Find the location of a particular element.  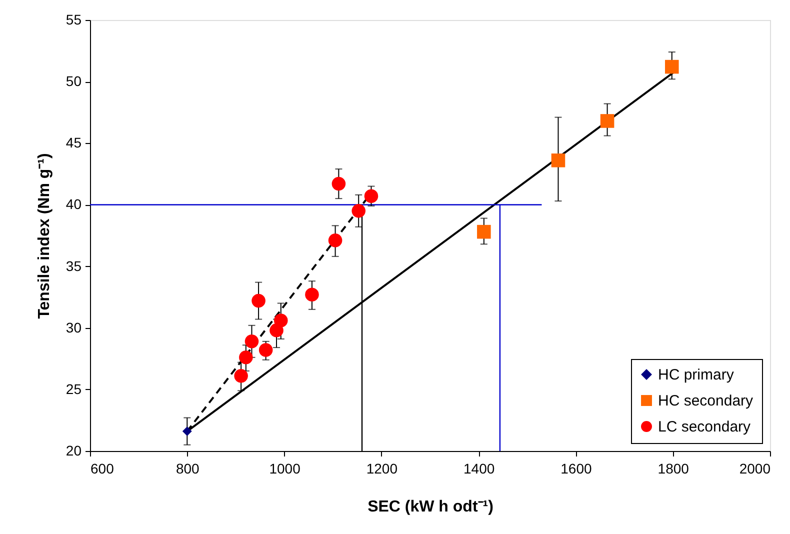

legend-label: HC primary is located at coordinates (696, 375).